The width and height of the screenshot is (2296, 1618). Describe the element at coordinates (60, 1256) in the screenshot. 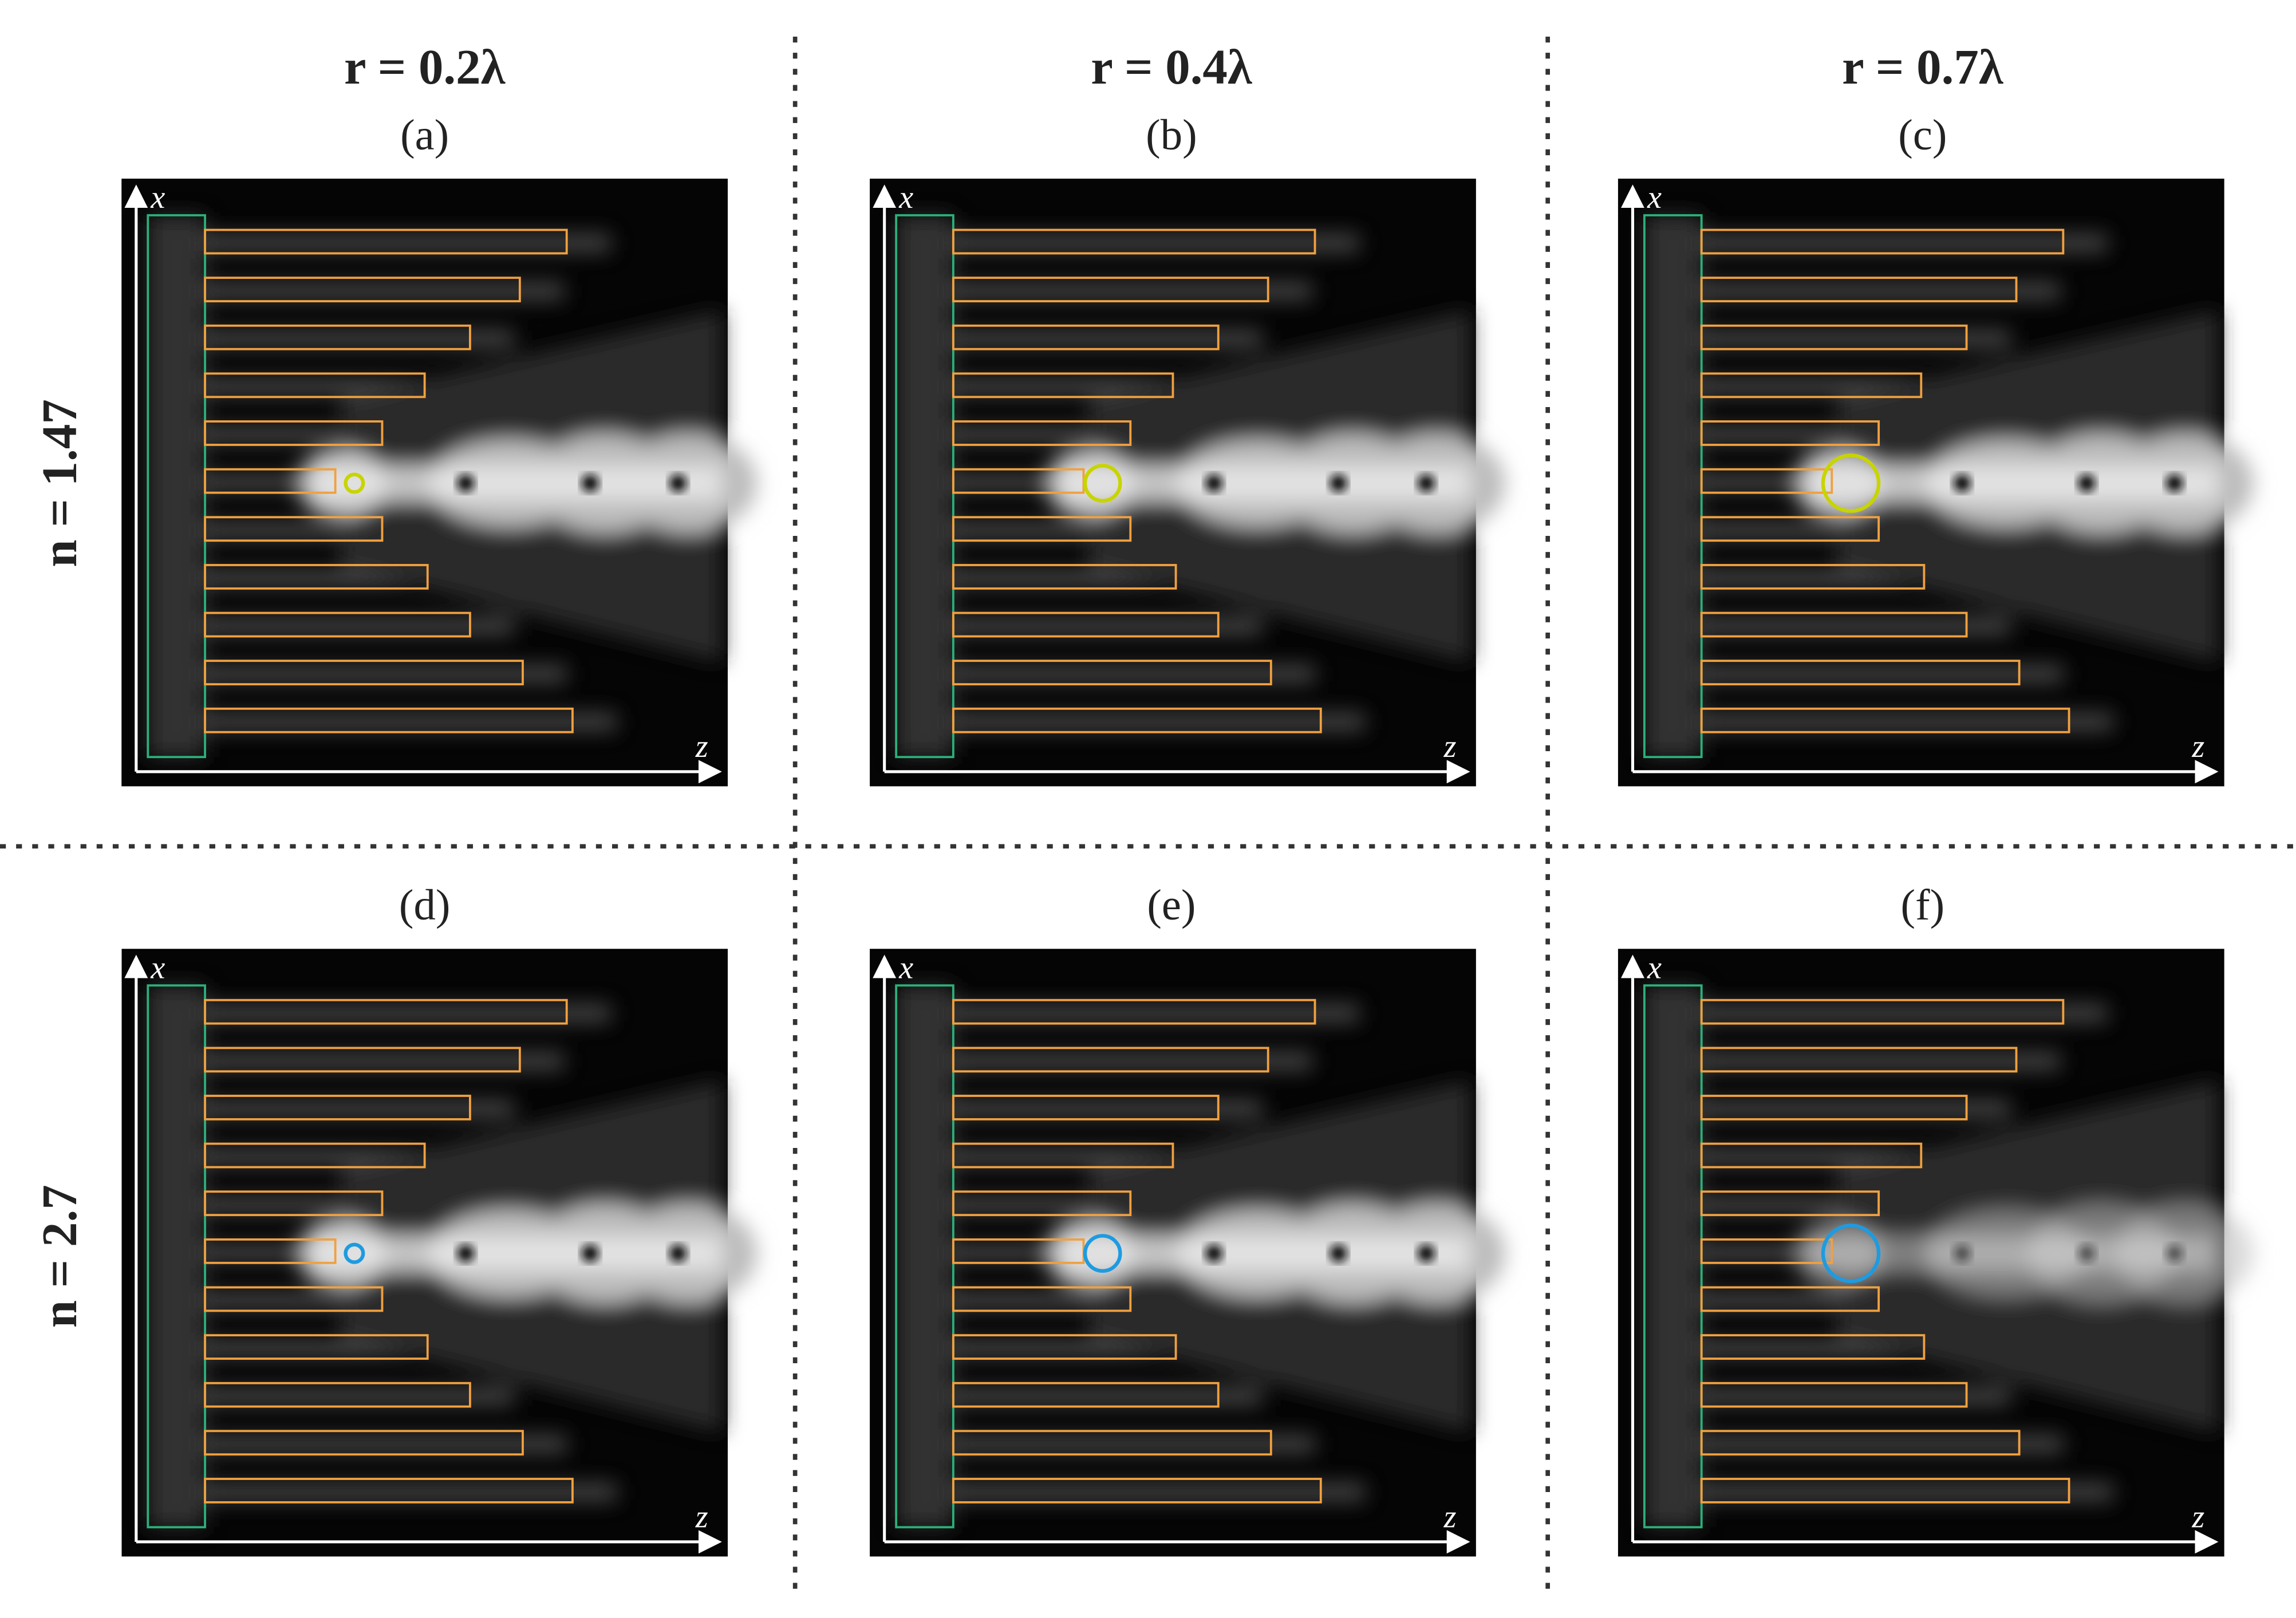

I see `row-title: n = 2.7` at that location.